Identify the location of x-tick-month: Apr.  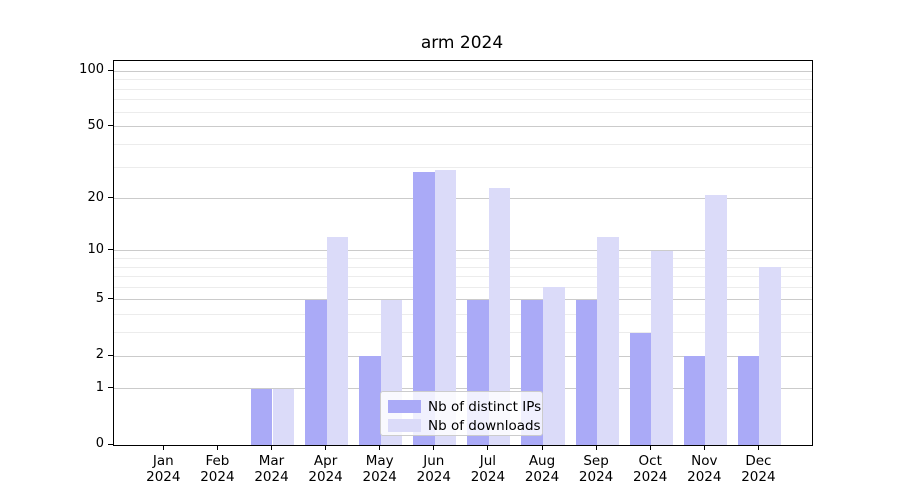
(325, 461).